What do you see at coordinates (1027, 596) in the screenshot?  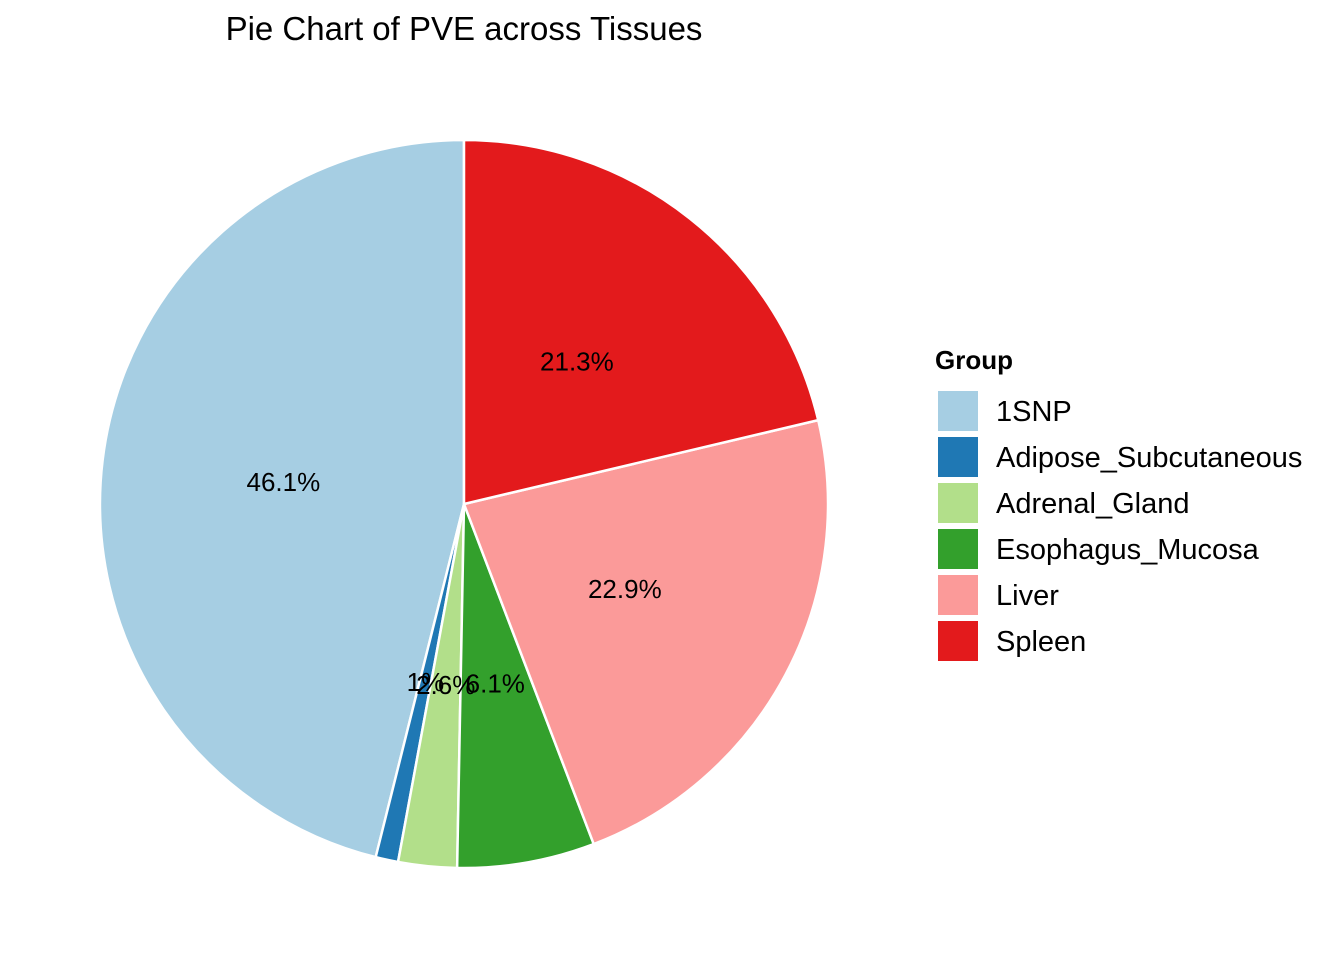 I see `legend-label-liver: Liver` at bounding box center [1027, 596].